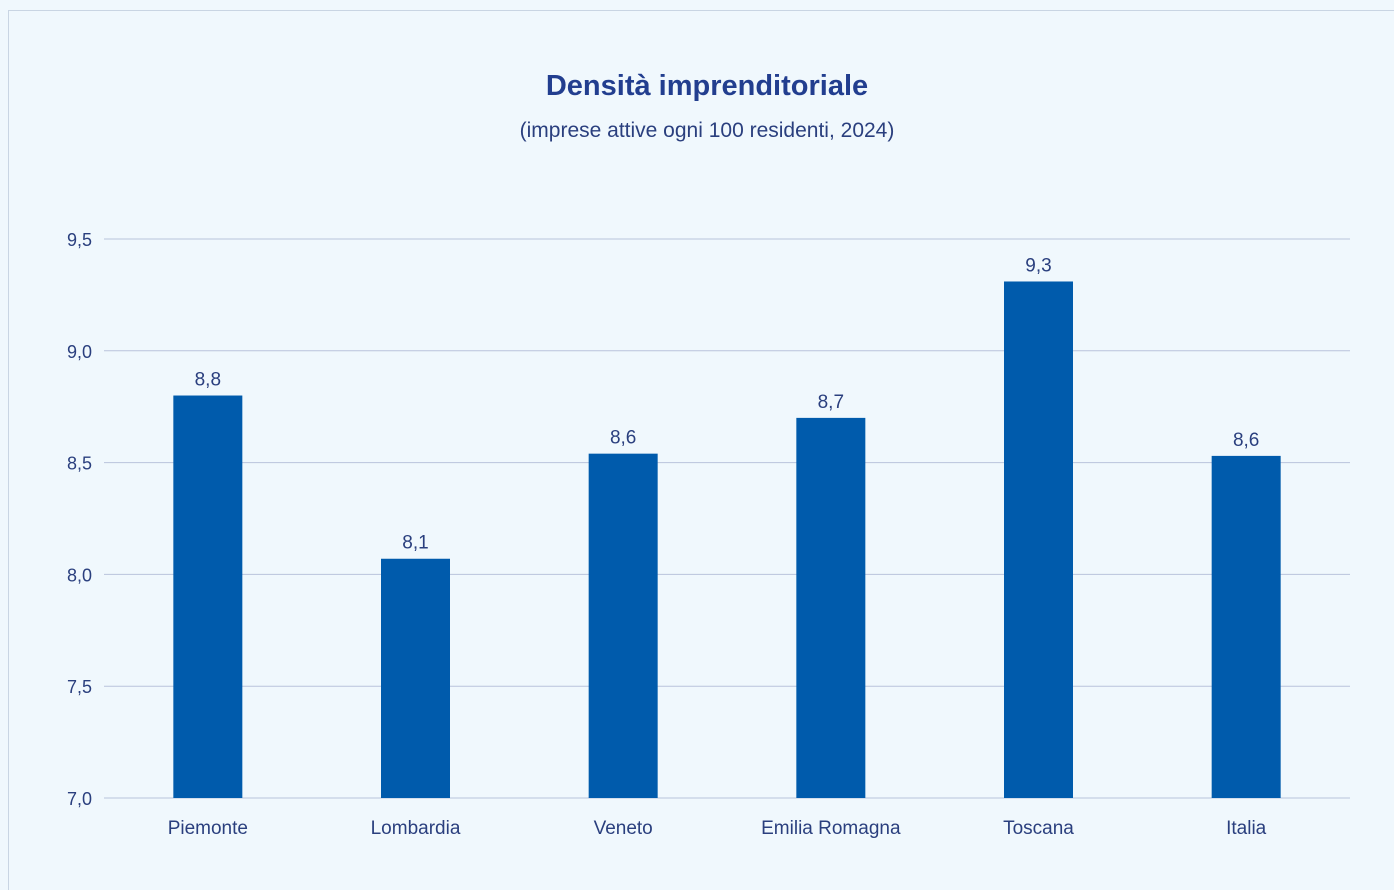  What do you see at coordinates (79, 240) in the screenshot?
I see `y-tick-label: 9,5` at bounding box center [79, 240].